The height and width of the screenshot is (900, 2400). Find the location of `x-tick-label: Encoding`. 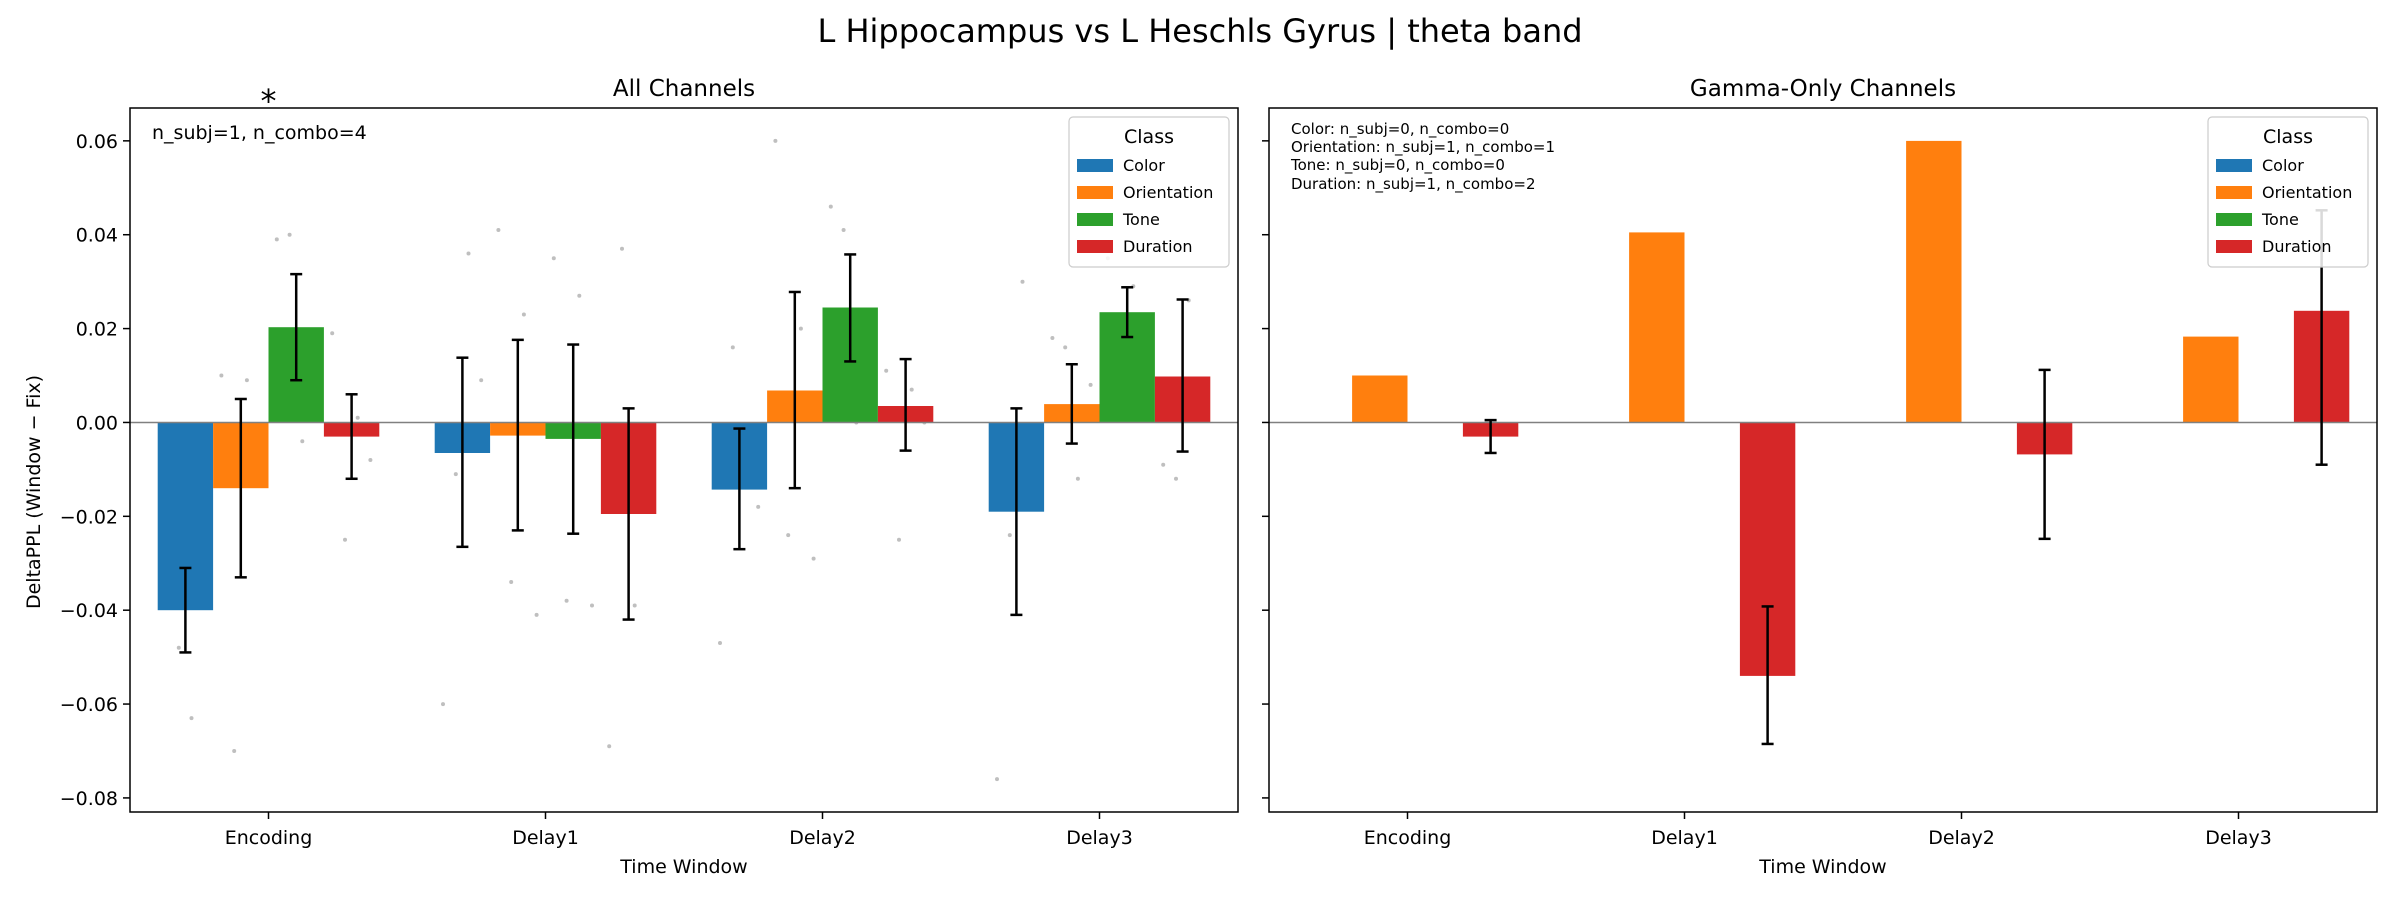

x-tick-label: Encoding is located at coordinates (1408, 838).